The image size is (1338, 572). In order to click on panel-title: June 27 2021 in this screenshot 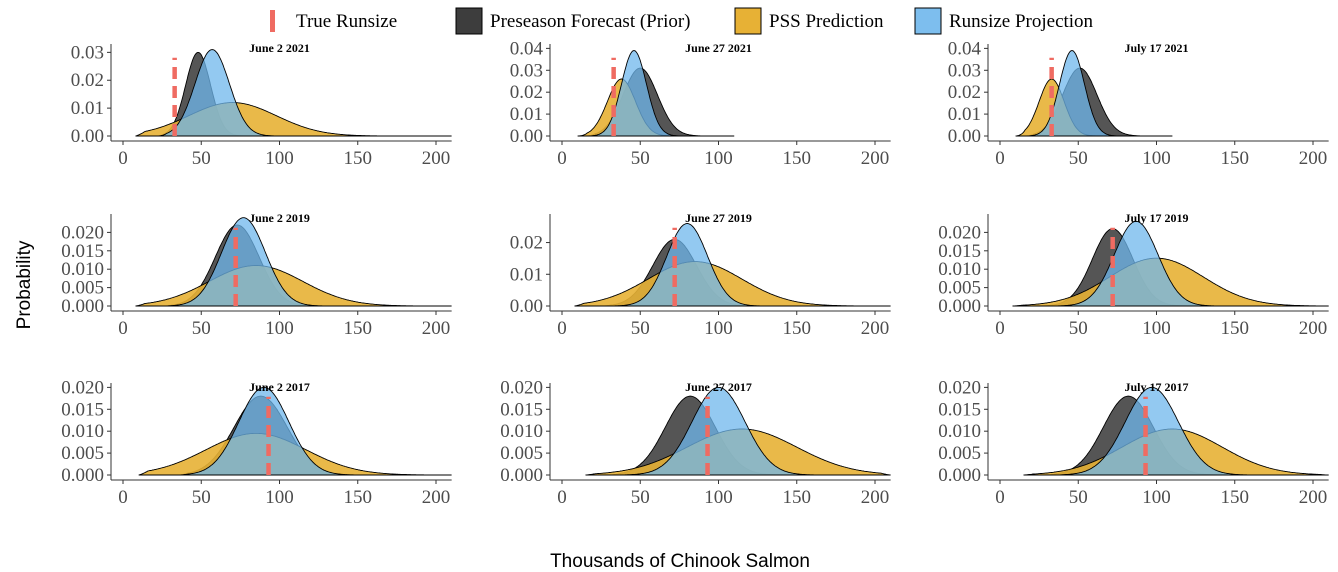, I will do `click(718, 48)`.